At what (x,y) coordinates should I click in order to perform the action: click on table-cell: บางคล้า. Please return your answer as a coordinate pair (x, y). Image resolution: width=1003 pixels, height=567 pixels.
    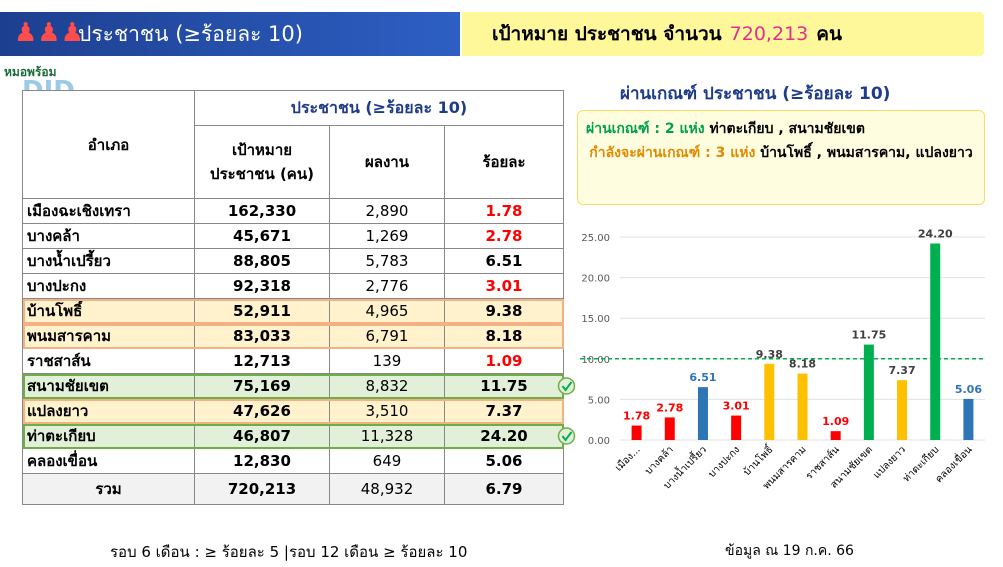
    Looking at the image, I should click on (108, 236).